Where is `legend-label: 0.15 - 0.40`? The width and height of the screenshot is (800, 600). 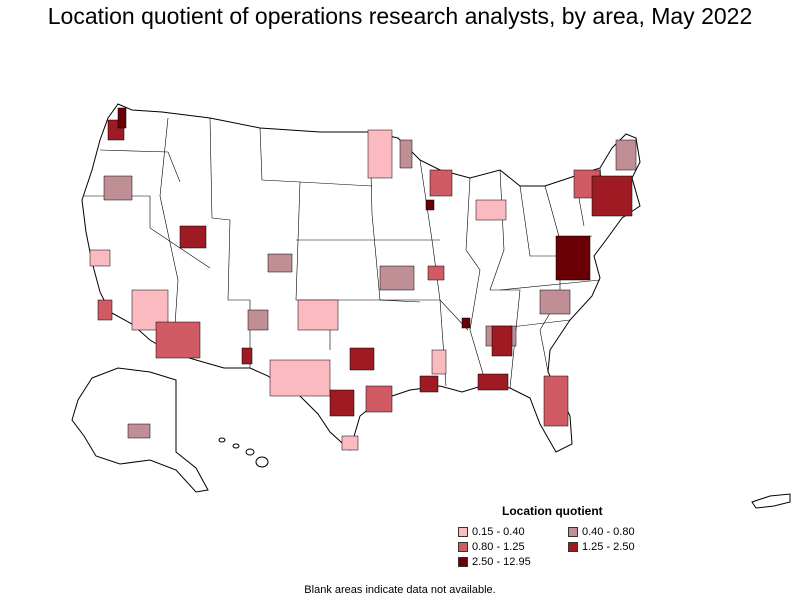 legend-label: 0.15 - 0.40 is located at coordinates (498, 532).